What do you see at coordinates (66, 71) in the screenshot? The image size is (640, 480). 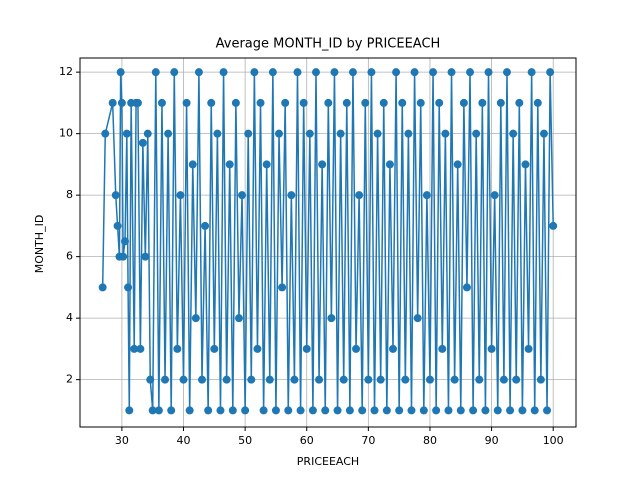 I see `y-tick-label: 12` at bounding box center [66, 71].